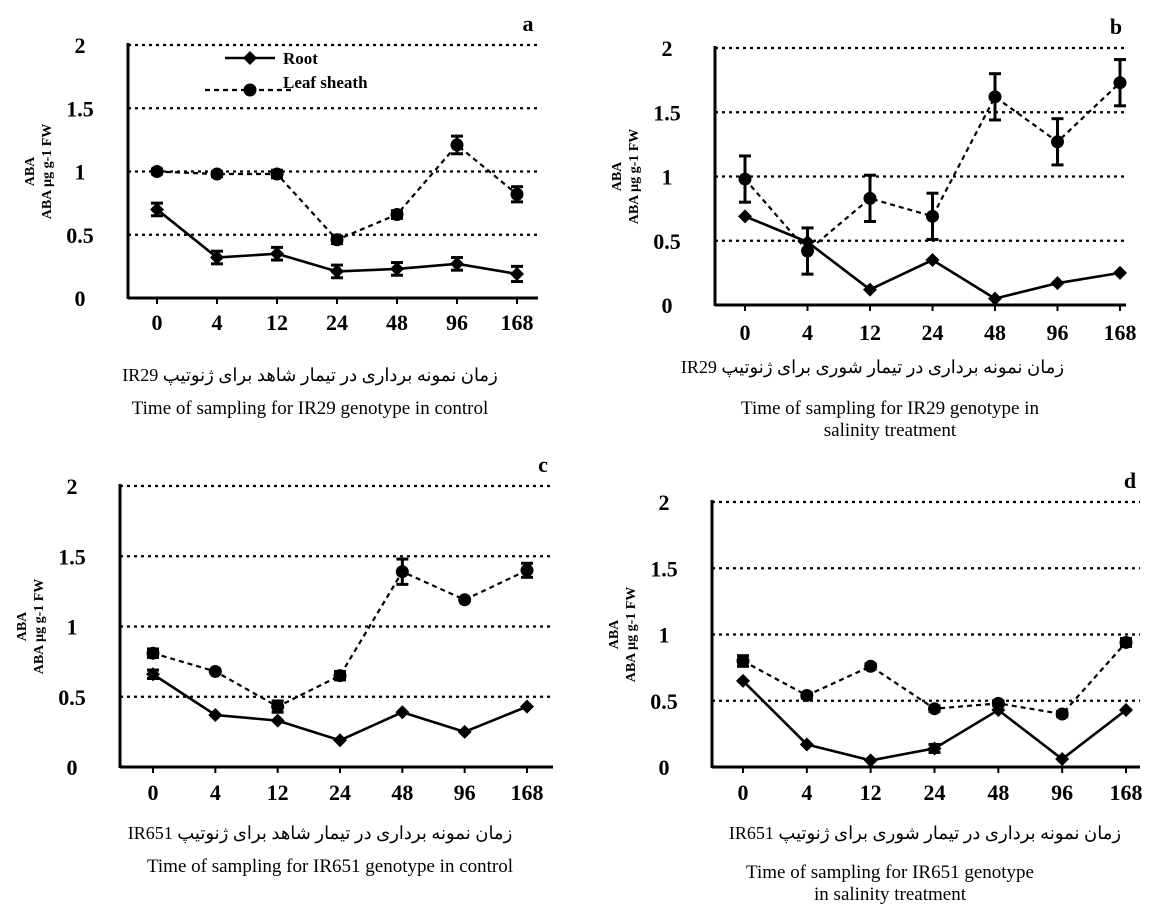  Describe the element at coordinates (325, 82) in the screenshot. I see `legend-label-leaf-sheath: Leaf sheath` at that location.